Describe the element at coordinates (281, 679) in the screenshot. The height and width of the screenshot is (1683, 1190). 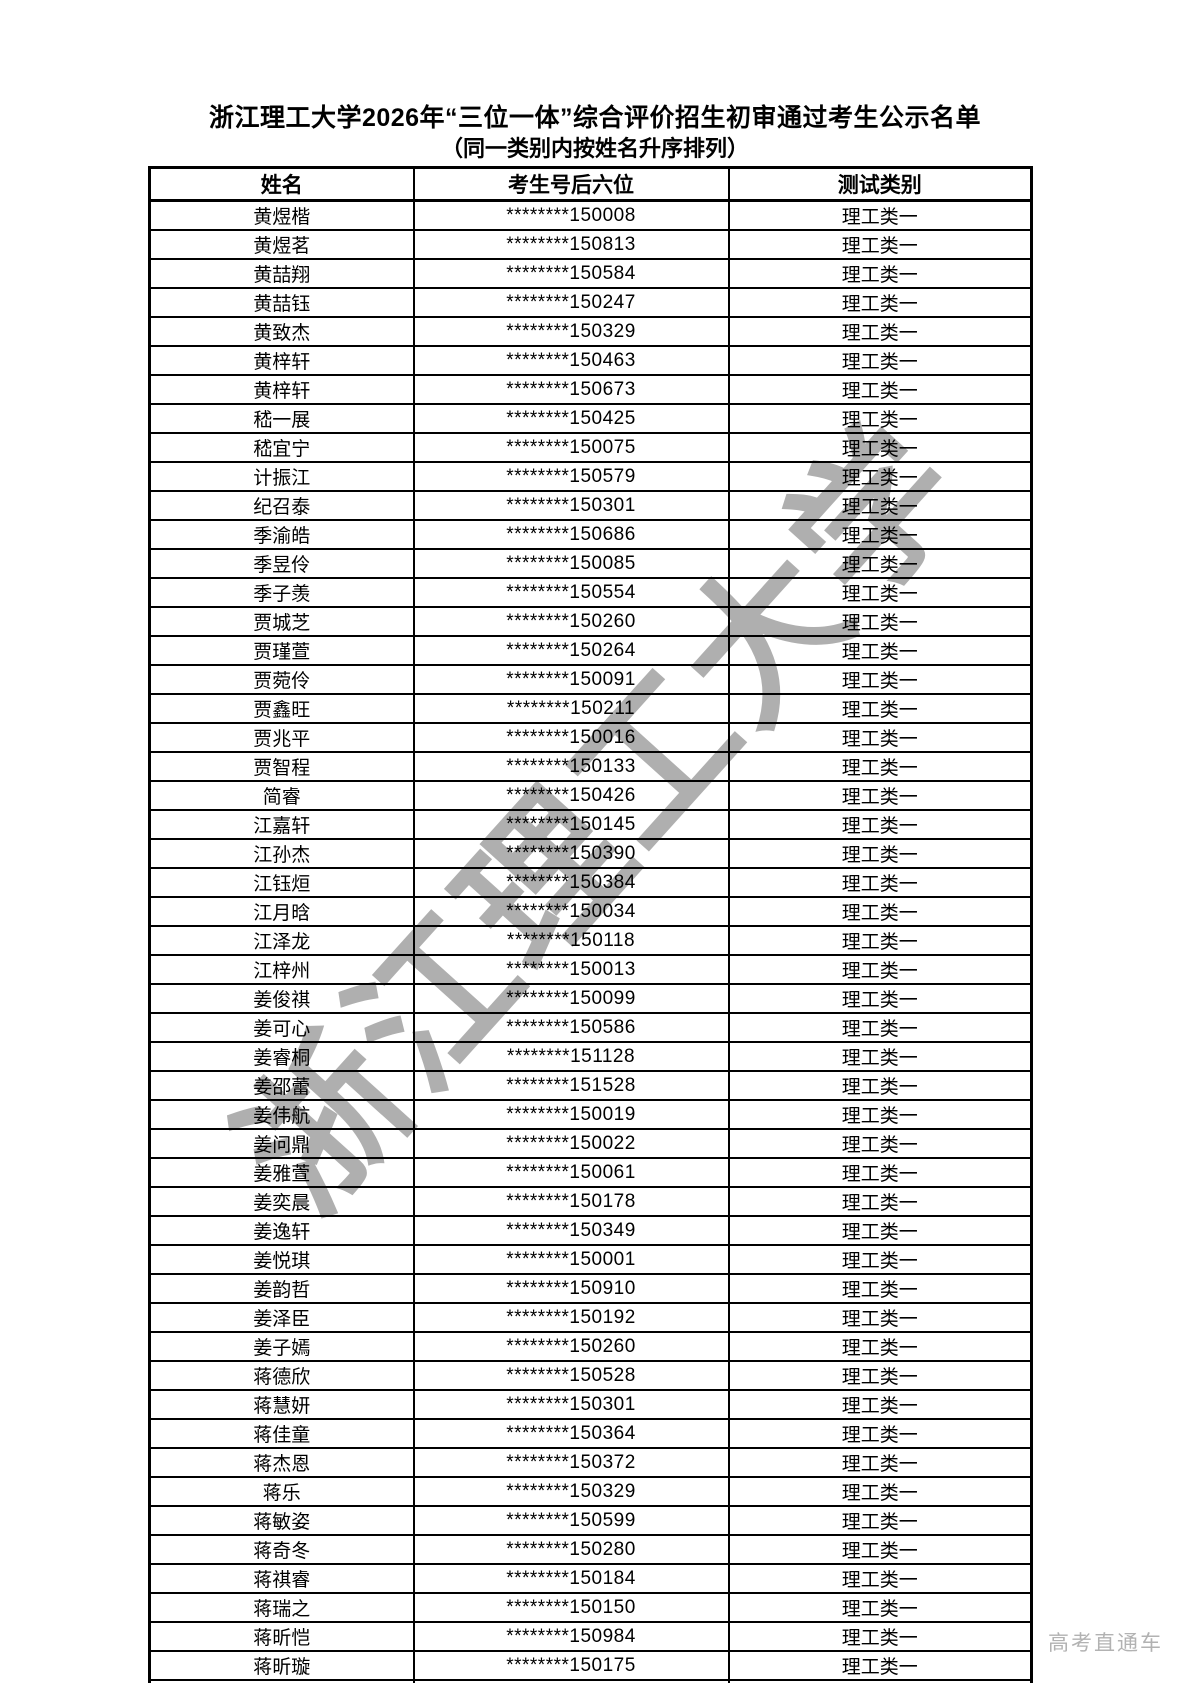
I see `candidate-name: 贾菀伶` at that location.